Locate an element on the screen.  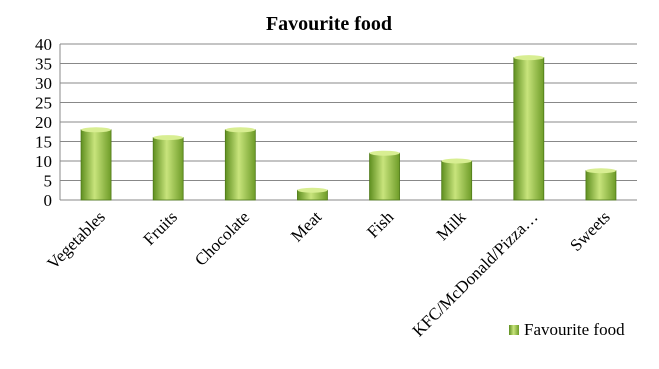
chart-title: Favourite food is located at coordinates (329, 24).